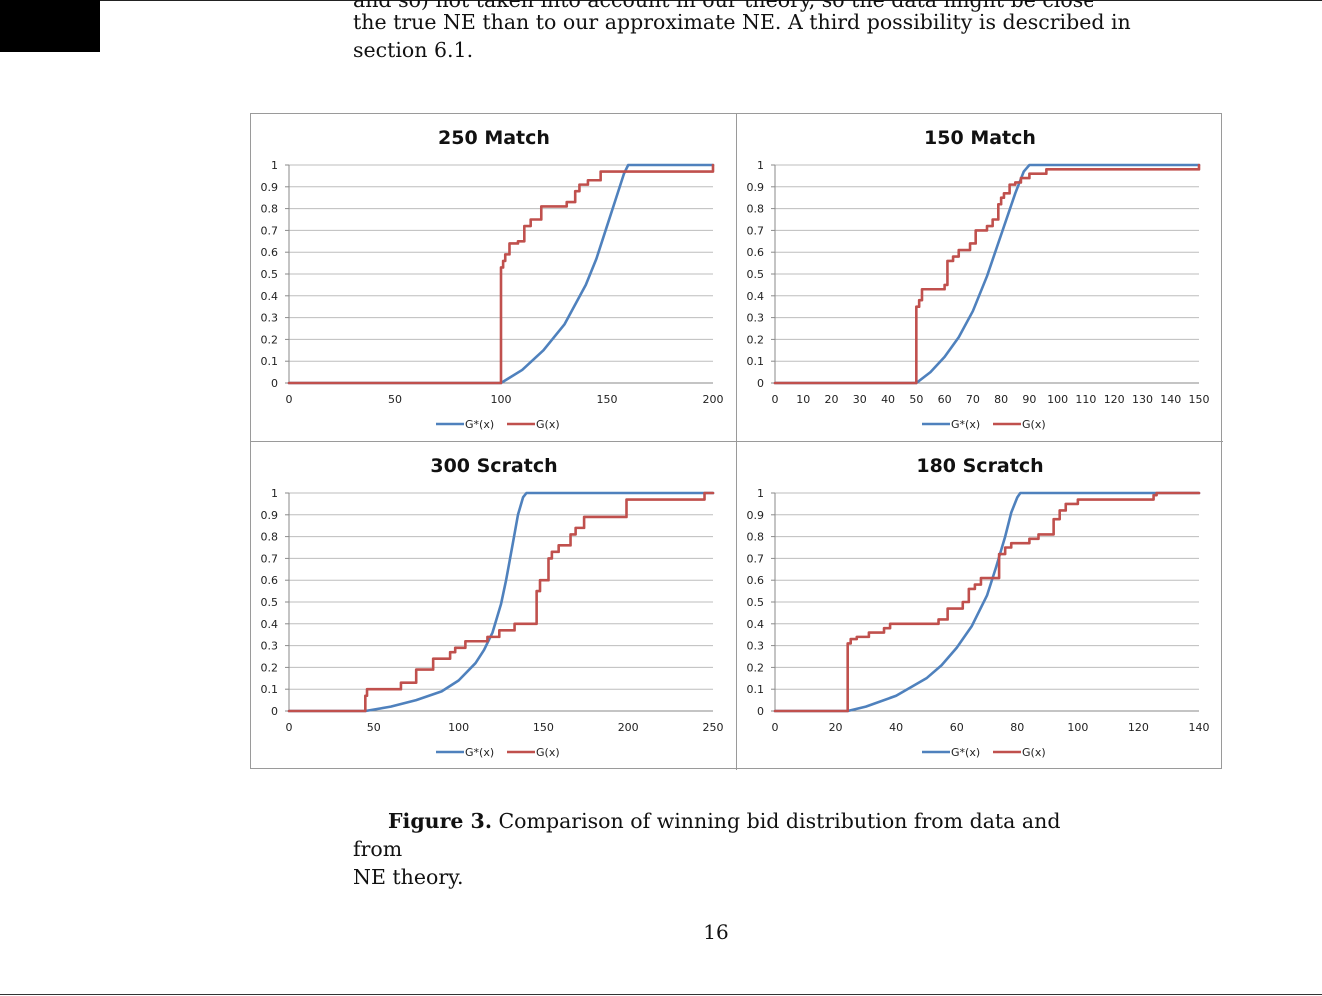 This screenshot has height=996, width=1322. Describe the element at coordinates (716, 932) in the screenshot. I see `page-number: 16` at that location.